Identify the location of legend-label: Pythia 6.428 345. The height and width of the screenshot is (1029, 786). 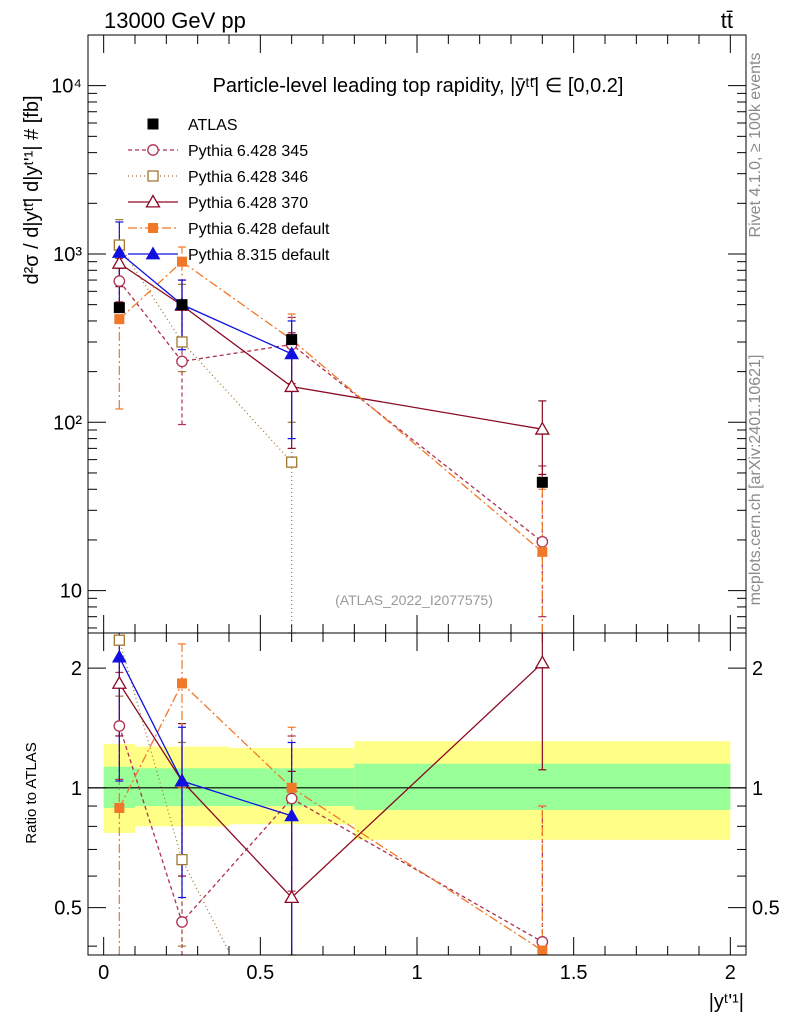
(248, 151).